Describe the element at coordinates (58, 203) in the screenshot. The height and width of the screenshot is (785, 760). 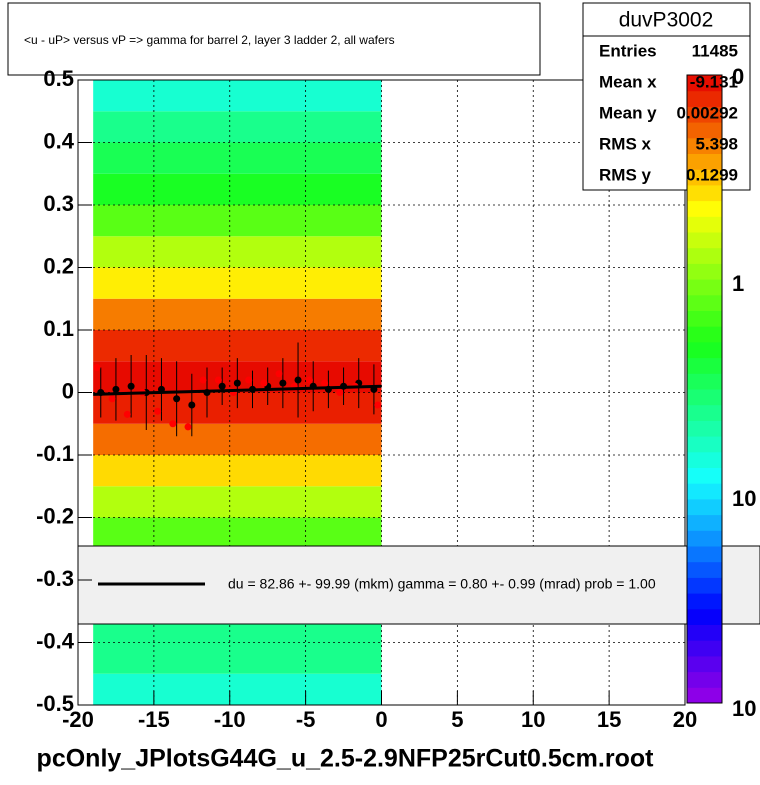
I see `y-tick-label: 0.3` at that location.